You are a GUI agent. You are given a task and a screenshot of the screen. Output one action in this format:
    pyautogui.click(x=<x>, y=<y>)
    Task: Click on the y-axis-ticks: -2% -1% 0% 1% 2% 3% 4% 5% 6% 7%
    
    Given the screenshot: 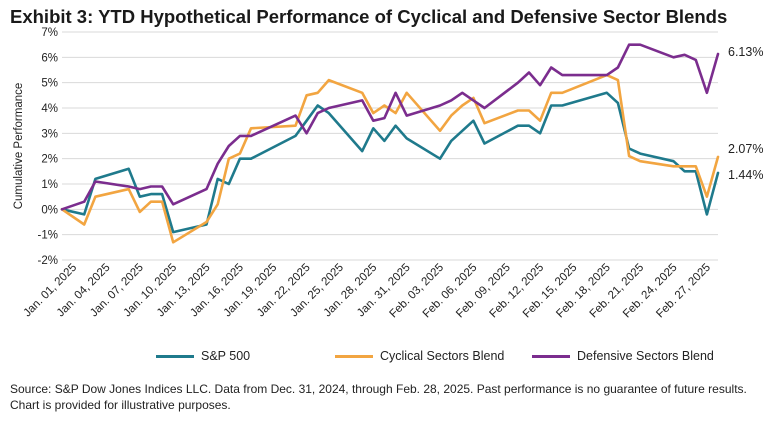 What is the action you would take?
    pyautogui.click(x=48, y=147)
    